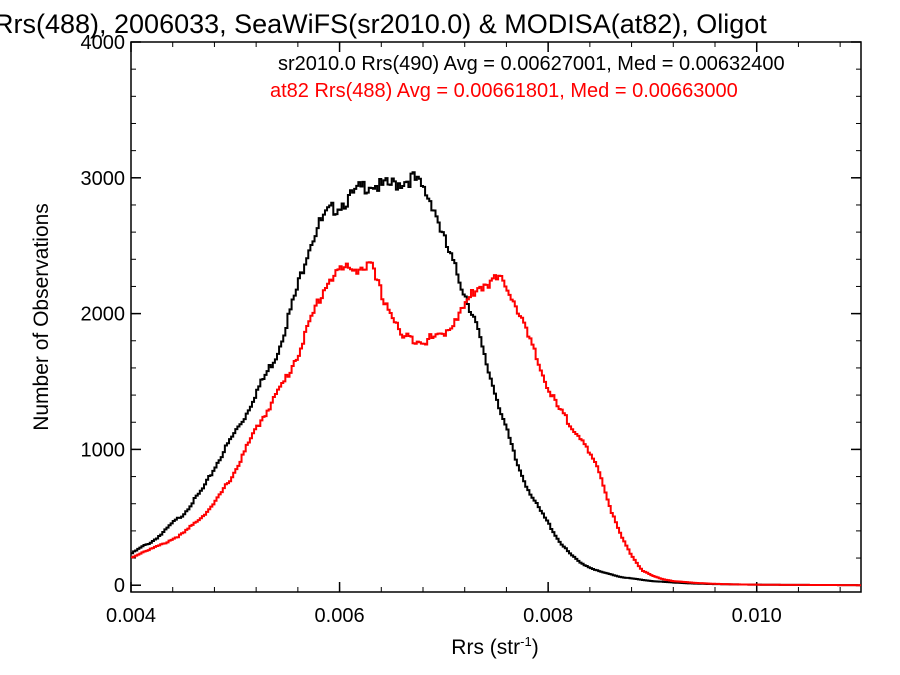 This screenshot has width=900, height=675. Describe the element at coordinates (119, 586) in the screenshot. I see `y-tick-label: 0` at that location.